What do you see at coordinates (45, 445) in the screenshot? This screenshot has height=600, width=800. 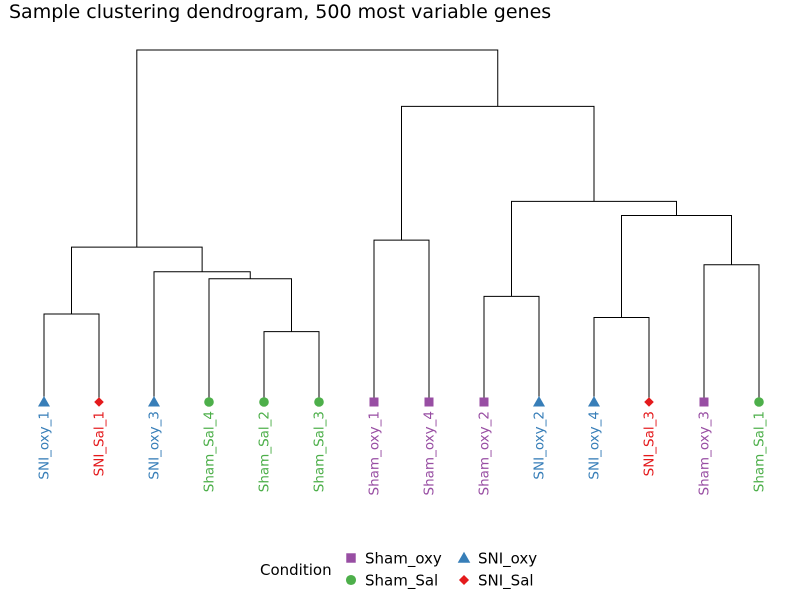 I see `leaf-label-SNI_oxy_1: SNI_oxy_1` at bounding box center [45, 445].